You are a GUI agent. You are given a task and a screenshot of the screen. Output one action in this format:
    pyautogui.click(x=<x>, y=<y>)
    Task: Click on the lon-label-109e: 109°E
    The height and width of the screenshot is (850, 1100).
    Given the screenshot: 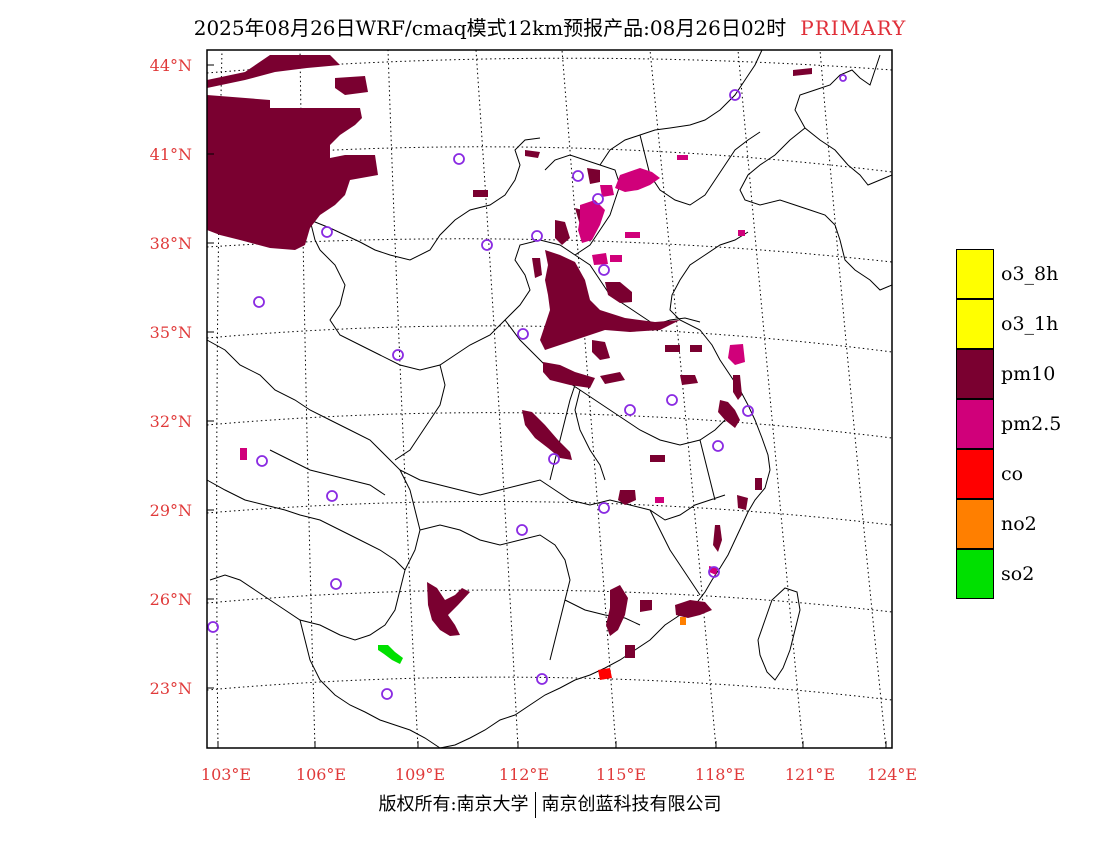 What is the action you would take?
    pyautogui.click(x=420, y=774)
    